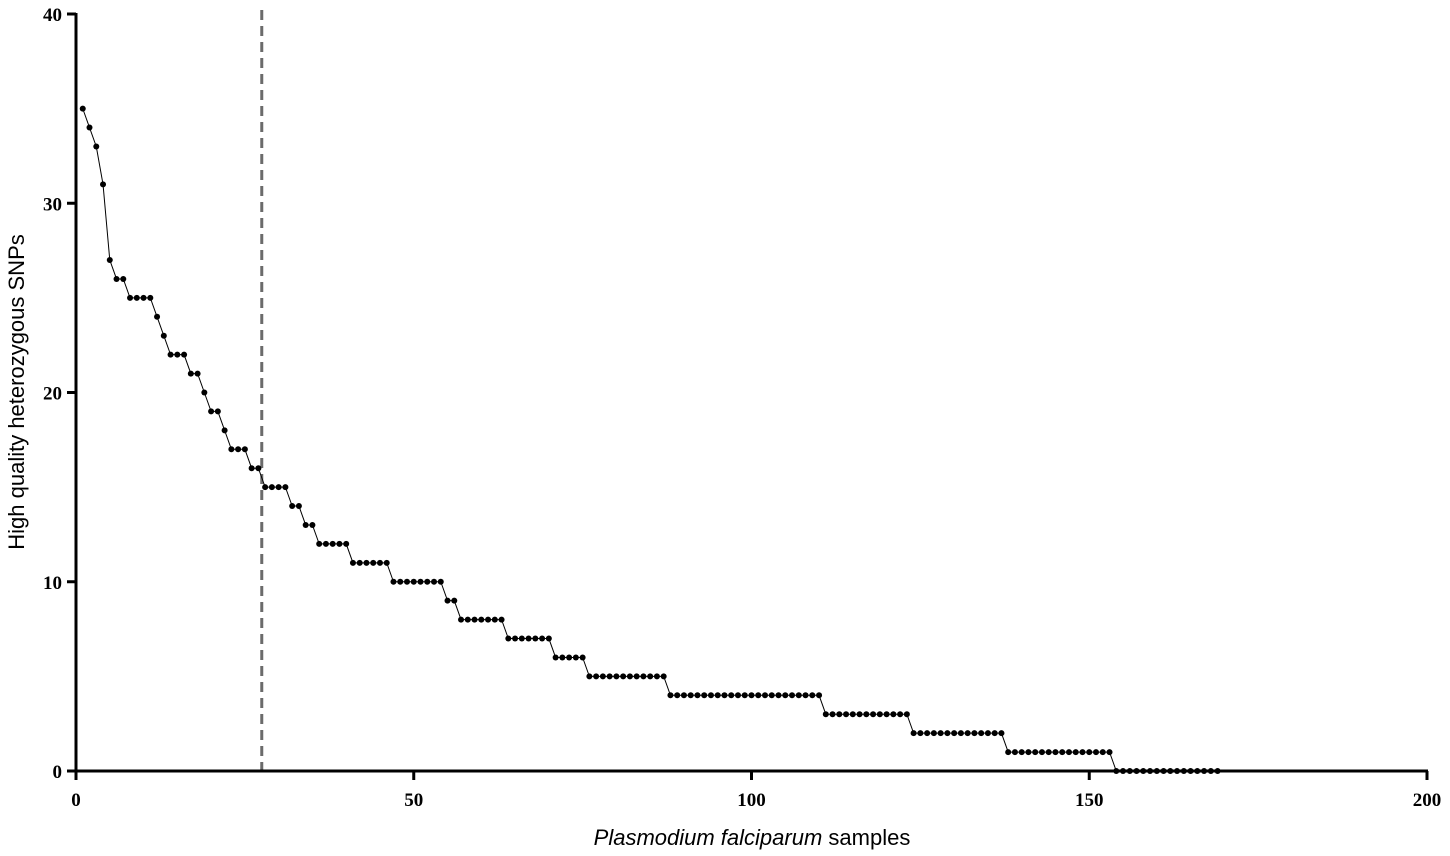 The height and width of the screenshot is (856, 1450). What do you see at coordinates (76, 800) in the screenshot?
I see `x-tick-label: 0` at bounding box center [76, 800].